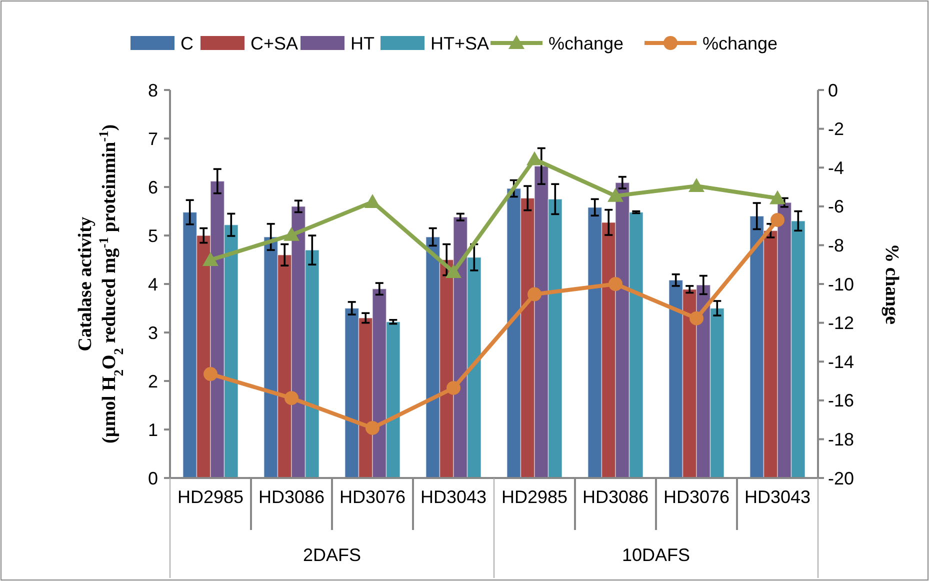 This screenshot has height=581, width=929. What do you see at coordinates (841, 362) in the screenshot?
I see `y2-tick-label: -14` at bounding box center [841, 362].